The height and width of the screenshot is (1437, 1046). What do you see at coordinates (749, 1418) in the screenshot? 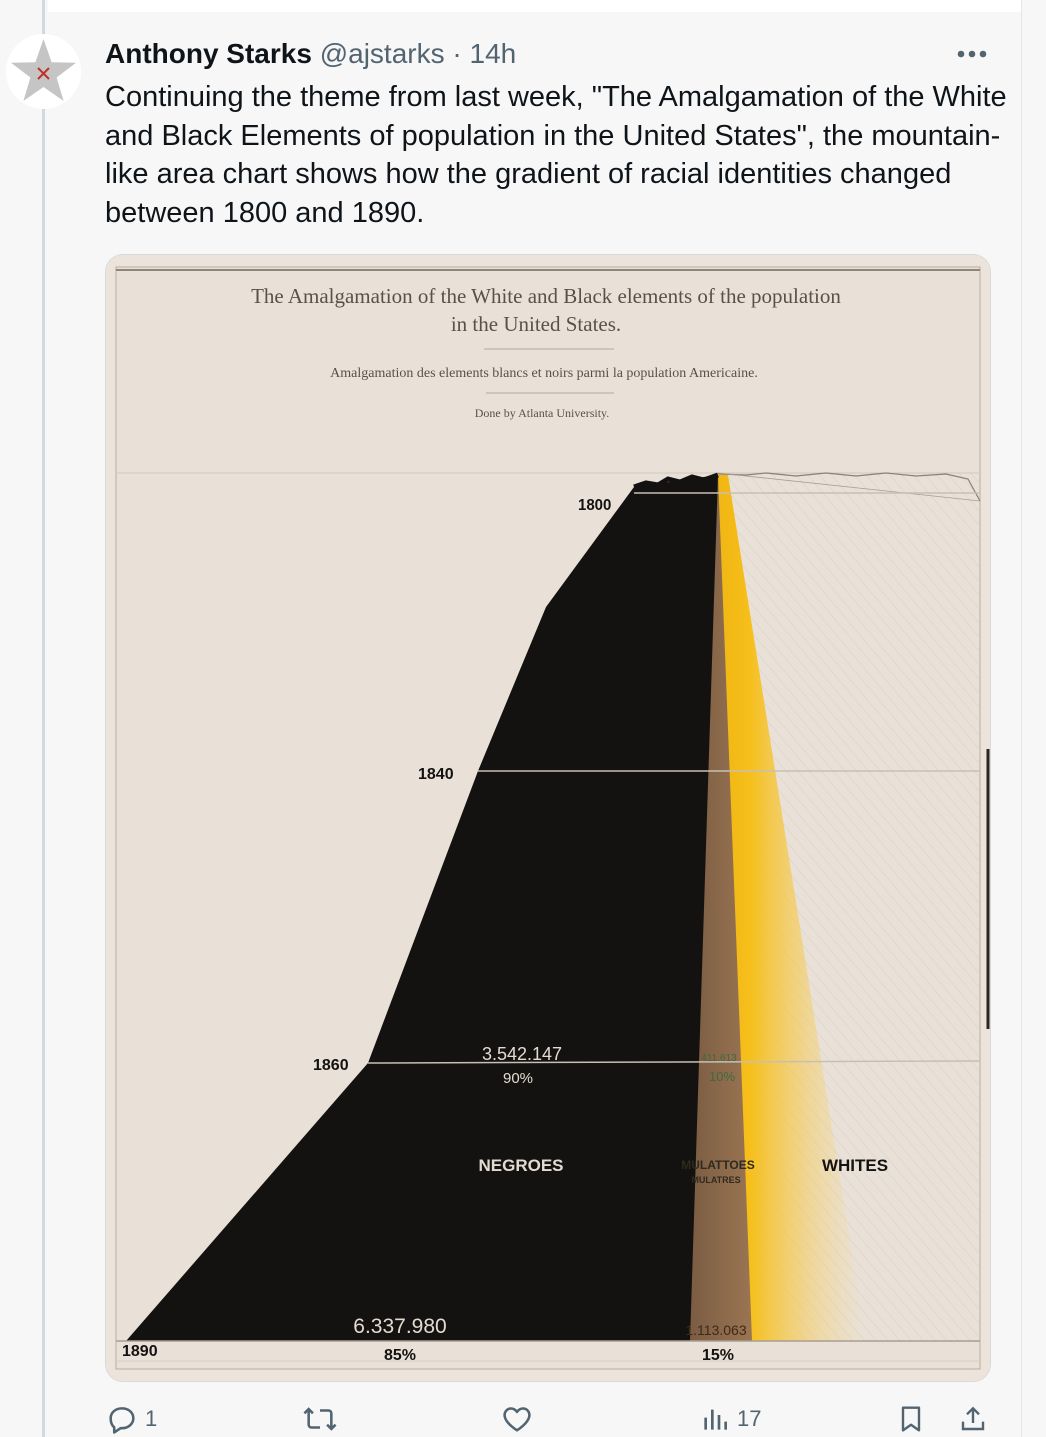
I see `views-count: 17` at bounding box center [749, 1418].